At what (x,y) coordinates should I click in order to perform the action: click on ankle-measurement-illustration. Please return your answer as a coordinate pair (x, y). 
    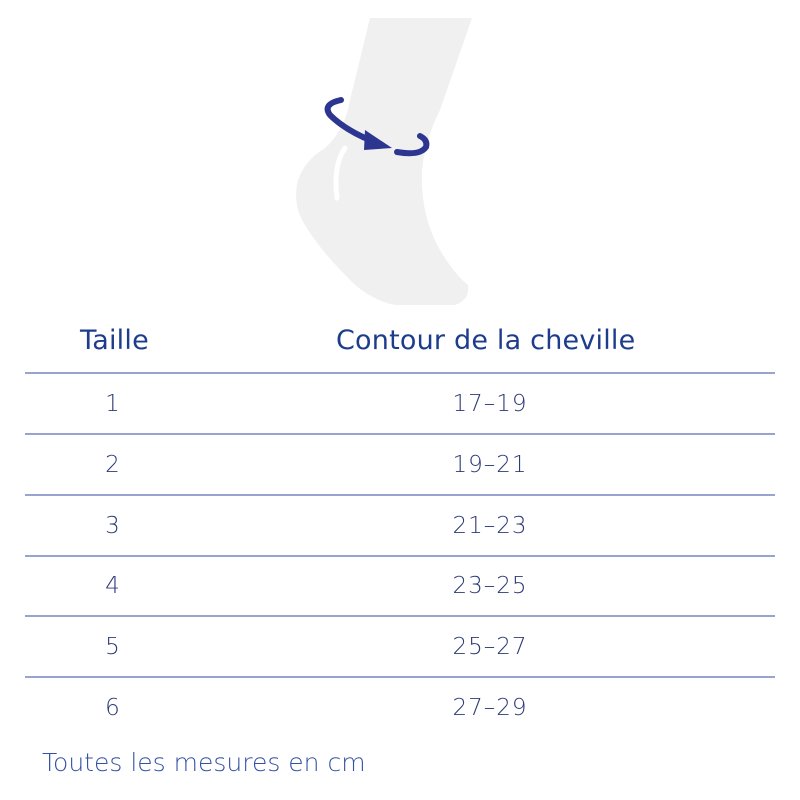
    Looking at the image, I should click on (384, 161).